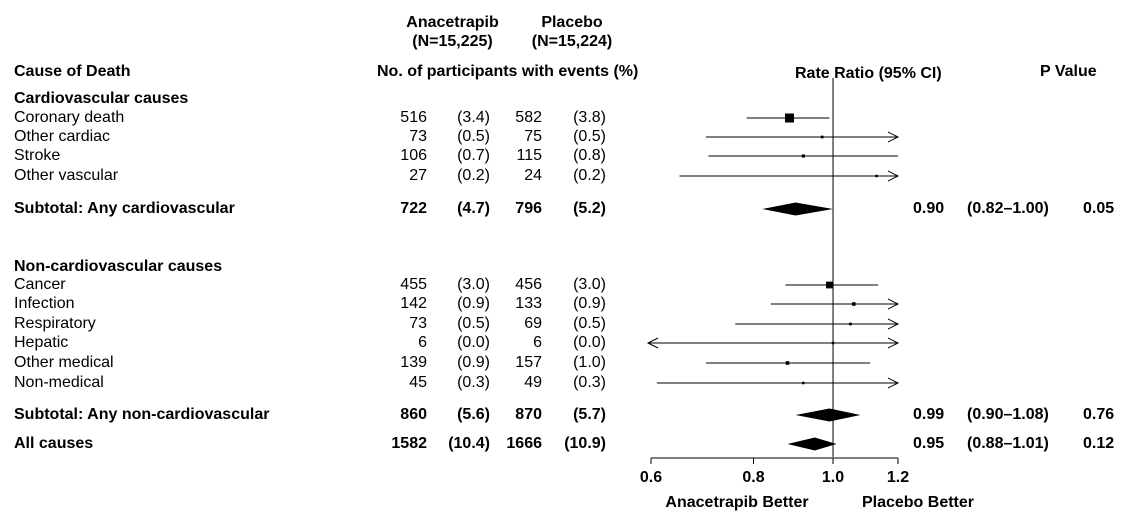 The height and width of the screenshot is (514, 1126). Describe the element at coordinates (473, 175) in the screenshot. I see `group1-percent: (0.2)` at that location.